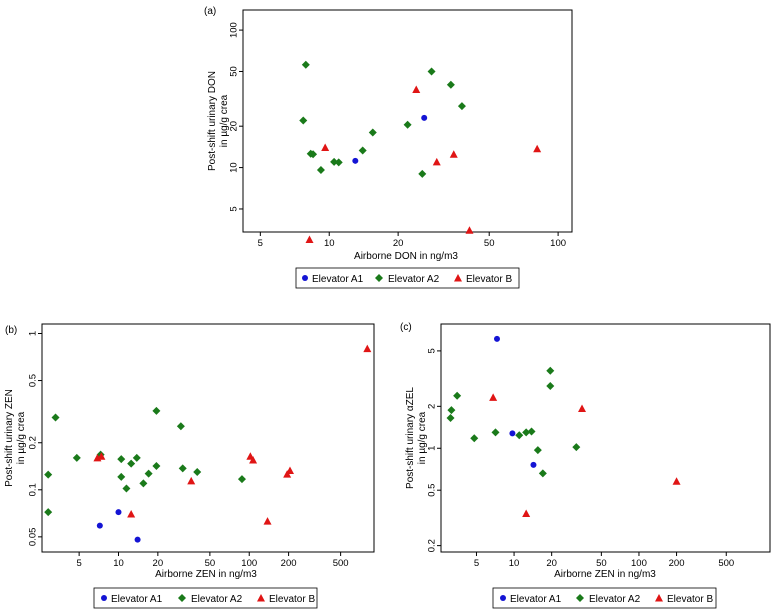 Image resolution: width=778 pixels, height=611 pixels. I want to click on panel-label-b: (b), so click(11, 330).